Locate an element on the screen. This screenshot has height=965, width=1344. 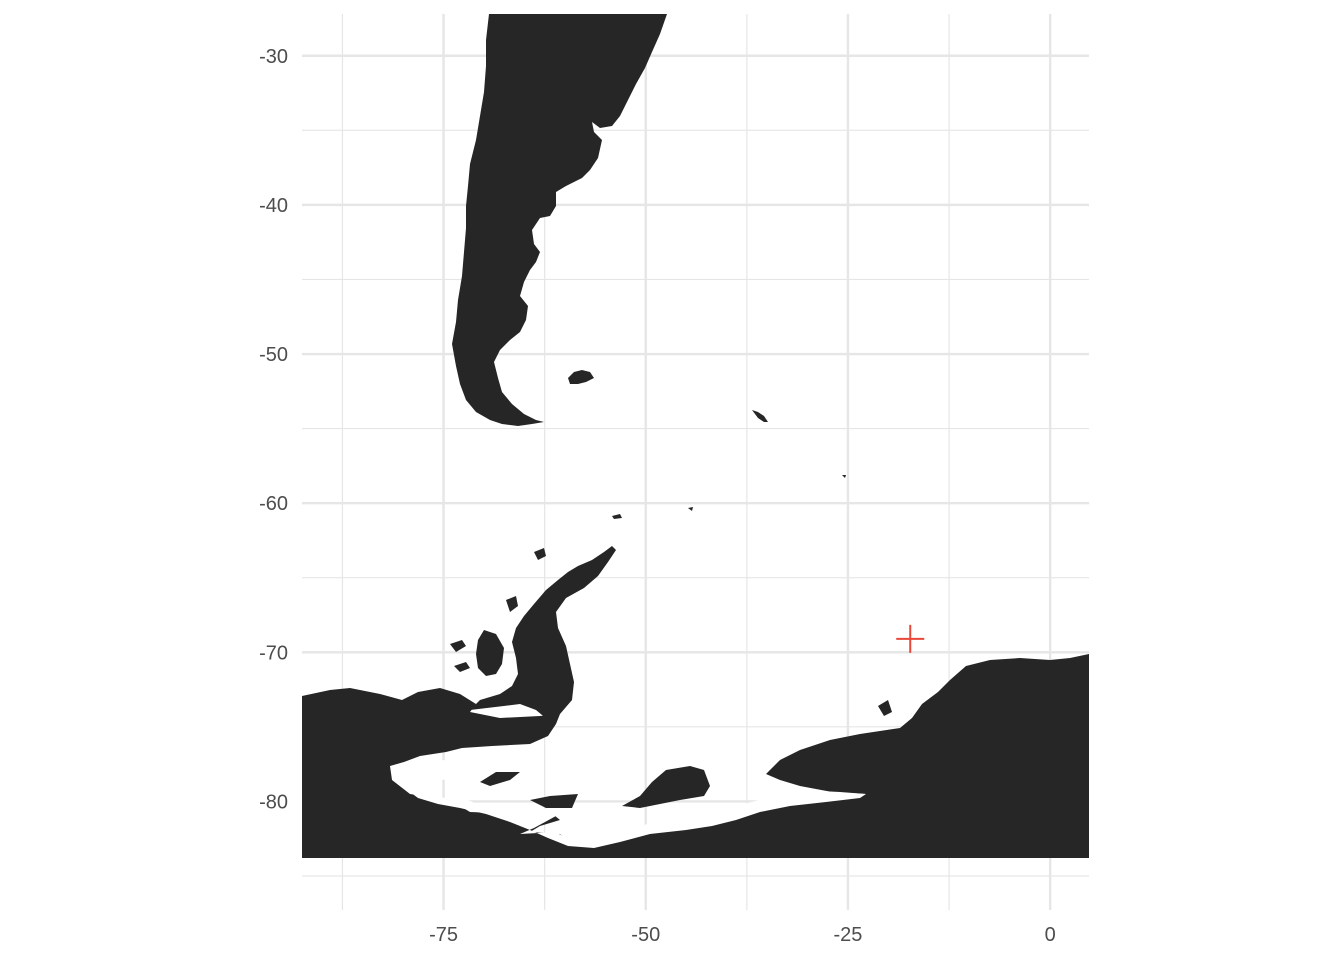
south-georgia-island is located at coordinates (760, 416).